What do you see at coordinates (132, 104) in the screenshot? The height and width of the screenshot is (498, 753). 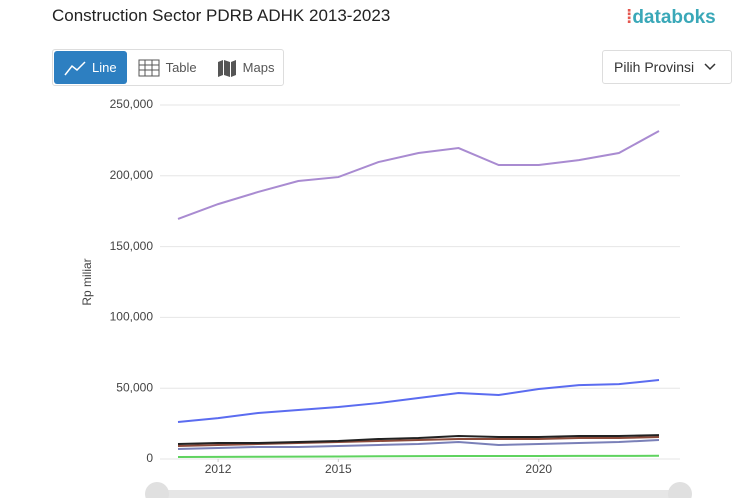 I see `y-tick-label: 250,000` at bounding box center [132, 104].